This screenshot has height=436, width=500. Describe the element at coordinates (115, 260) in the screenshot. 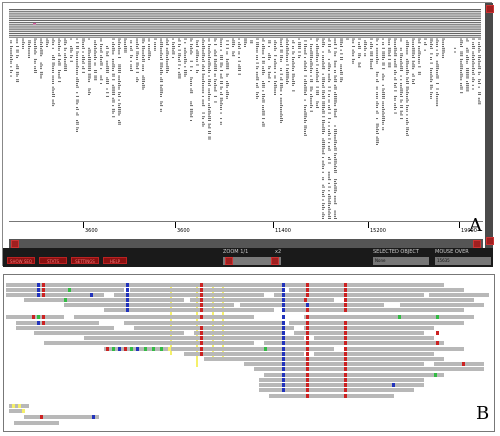

I see `help-button: HELP` at that location.